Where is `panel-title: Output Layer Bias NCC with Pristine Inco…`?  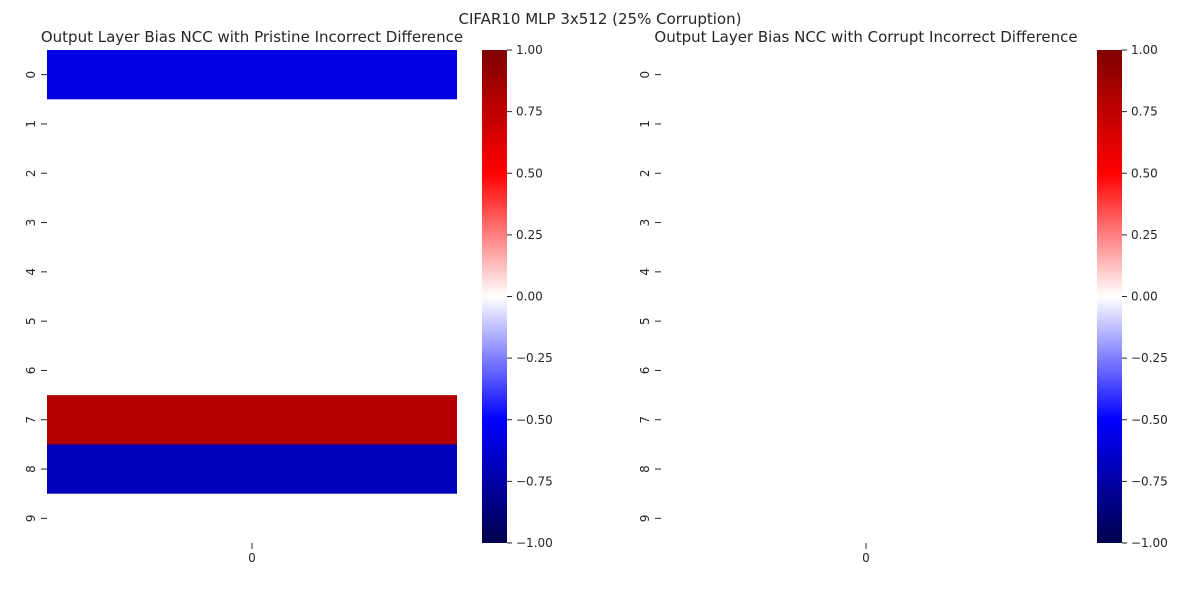 panel-title: Output Layer Bias NCC with Pristine Inco… is located at coordinates (252, 37).